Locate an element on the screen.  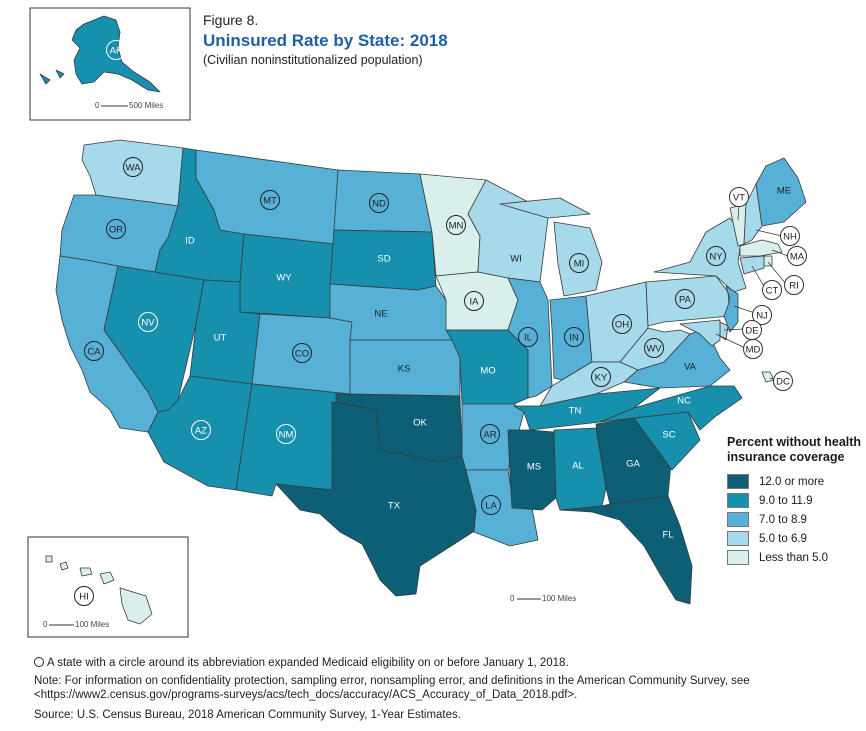
state-nj is located at coordinates (731, 309).